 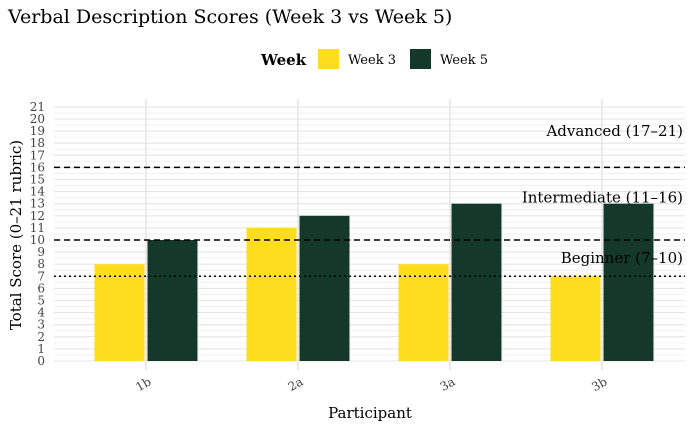 What do you see at coordinates (371, 384) in the screenshot?
I see `x-axis-ticks: 1b 2a 3a 3b` at bounding box center [371, 384].